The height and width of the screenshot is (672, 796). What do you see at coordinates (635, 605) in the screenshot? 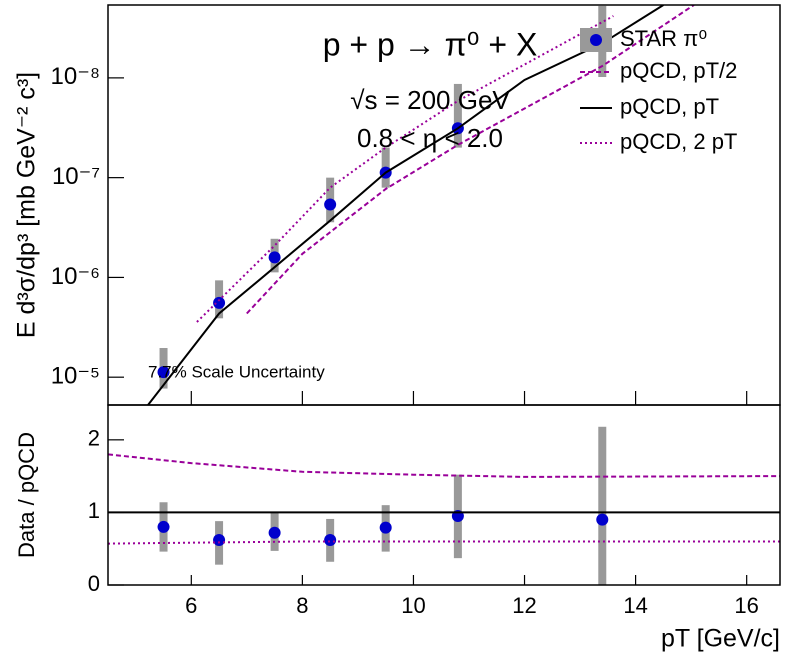
I see `x-tick-label: 14` at bounding box center [635, 605].